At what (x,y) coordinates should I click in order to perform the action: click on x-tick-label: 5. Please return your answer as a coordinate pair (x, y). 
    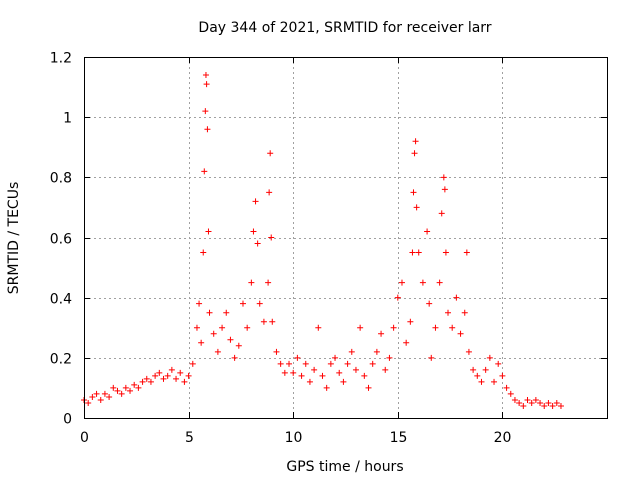
    Looking at the image, I should click on (189, 438).